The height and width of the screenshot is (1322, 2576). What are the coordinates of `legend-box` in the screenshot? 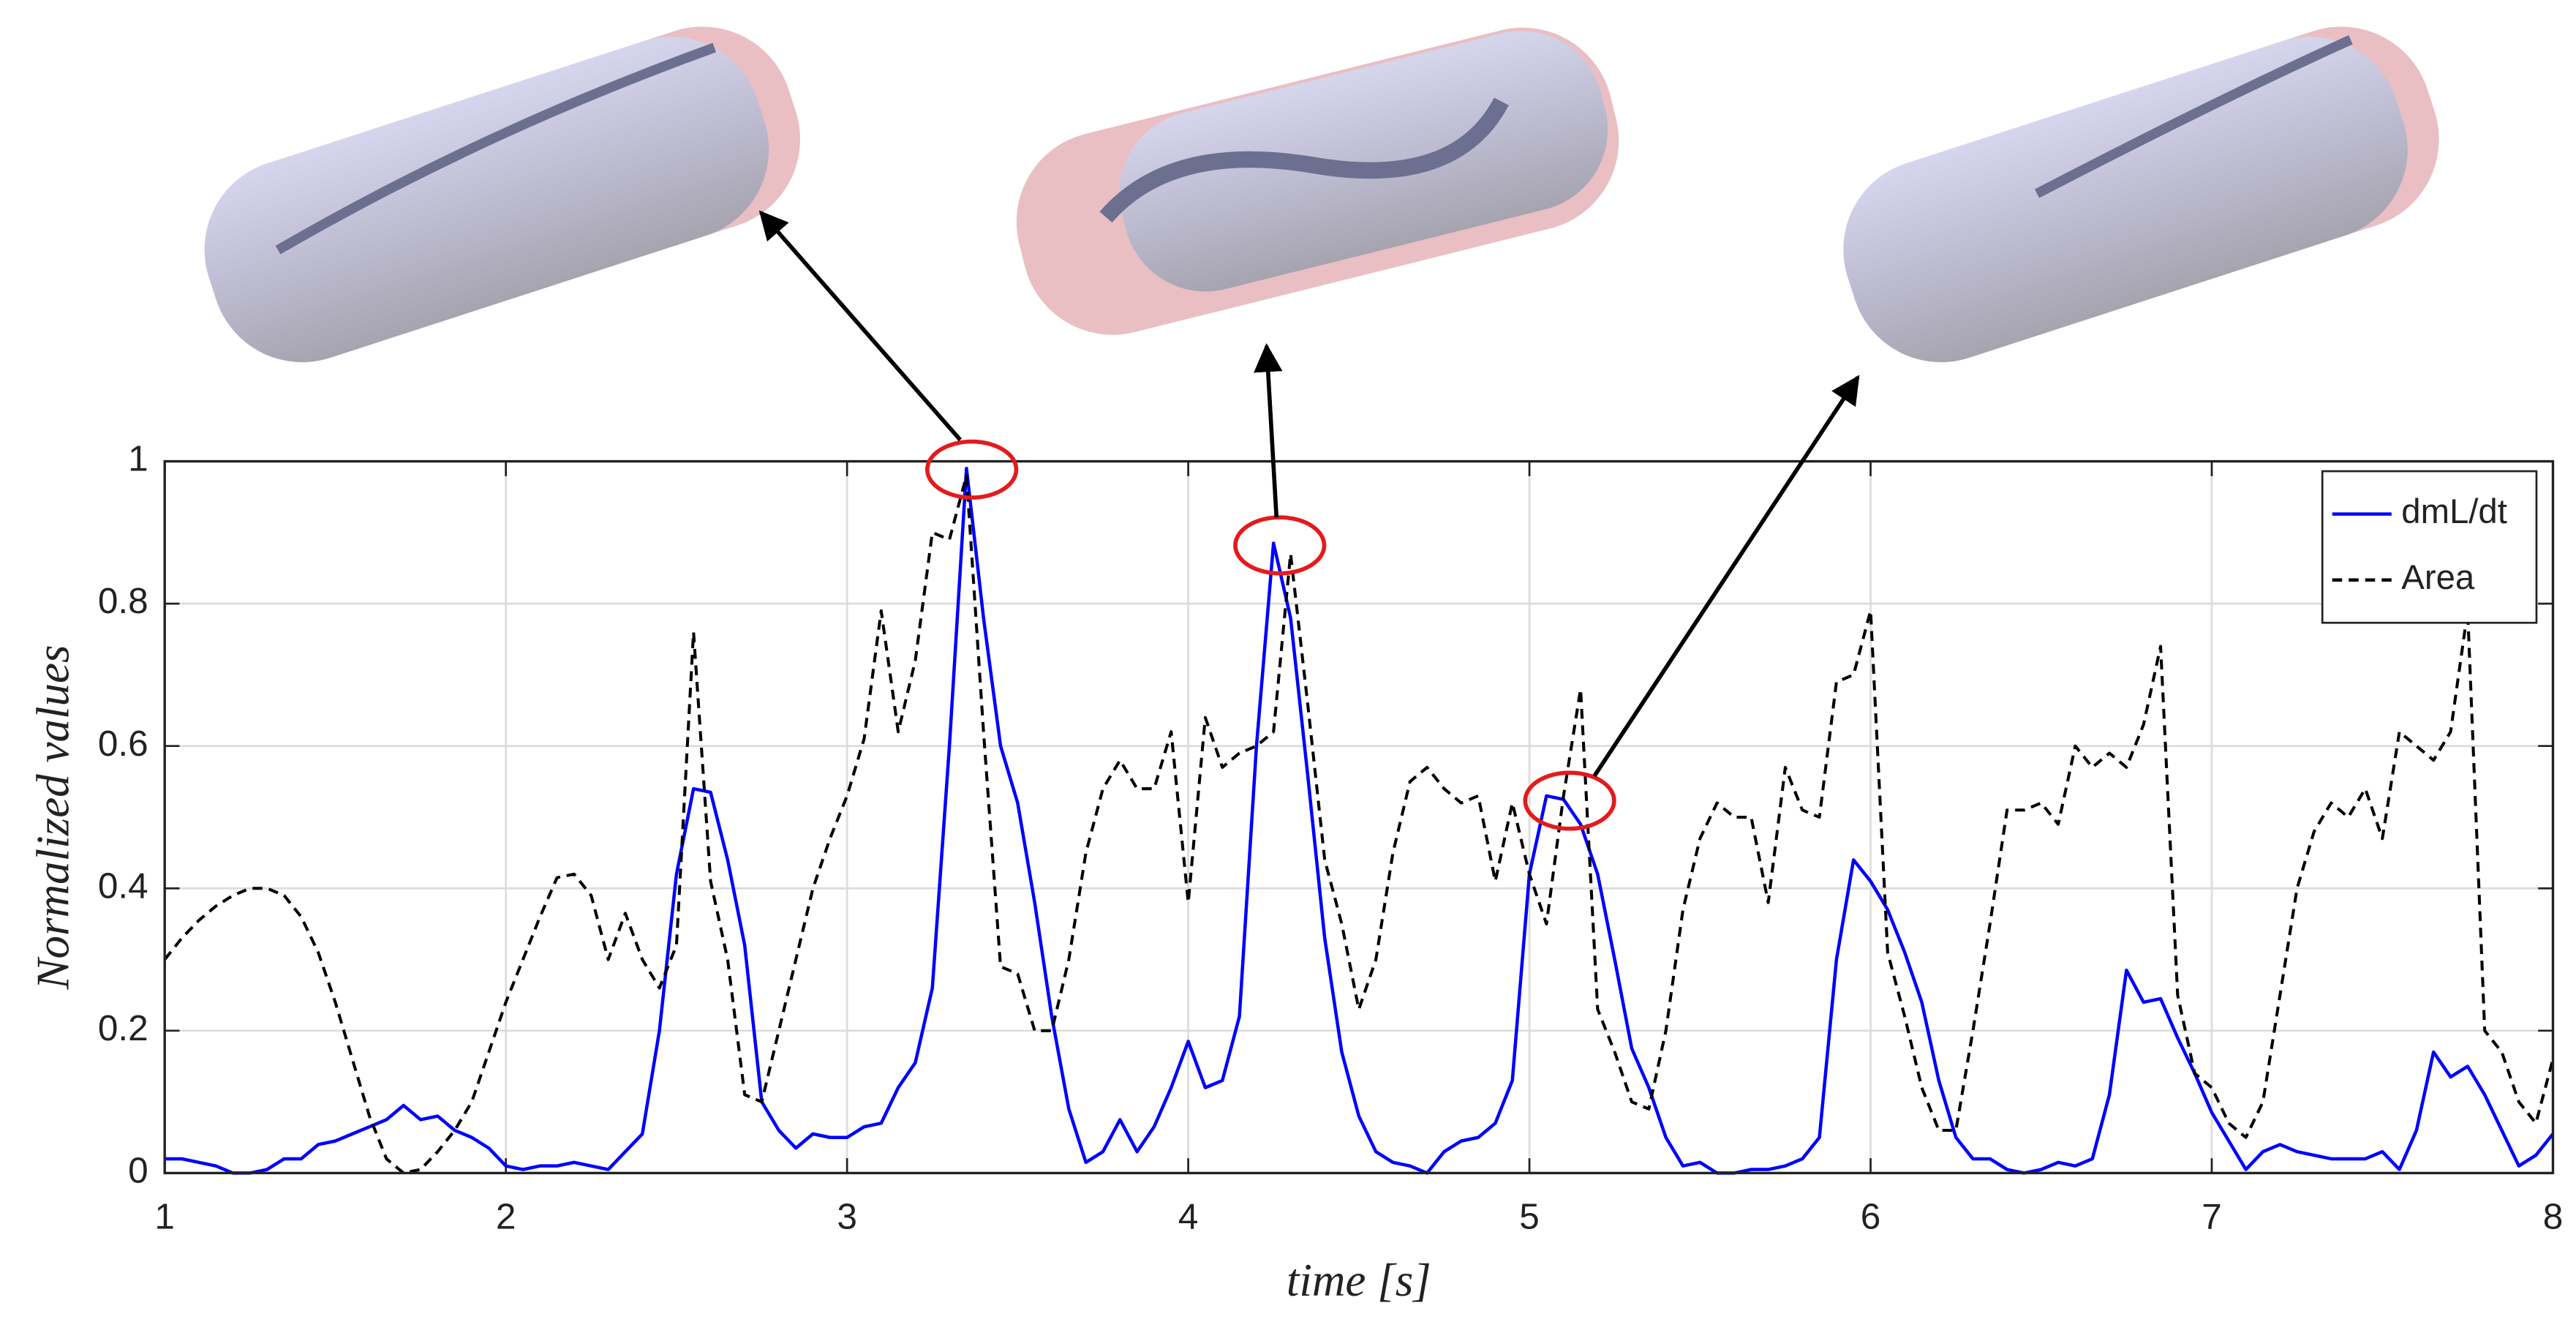 It's located at (2429, 547).